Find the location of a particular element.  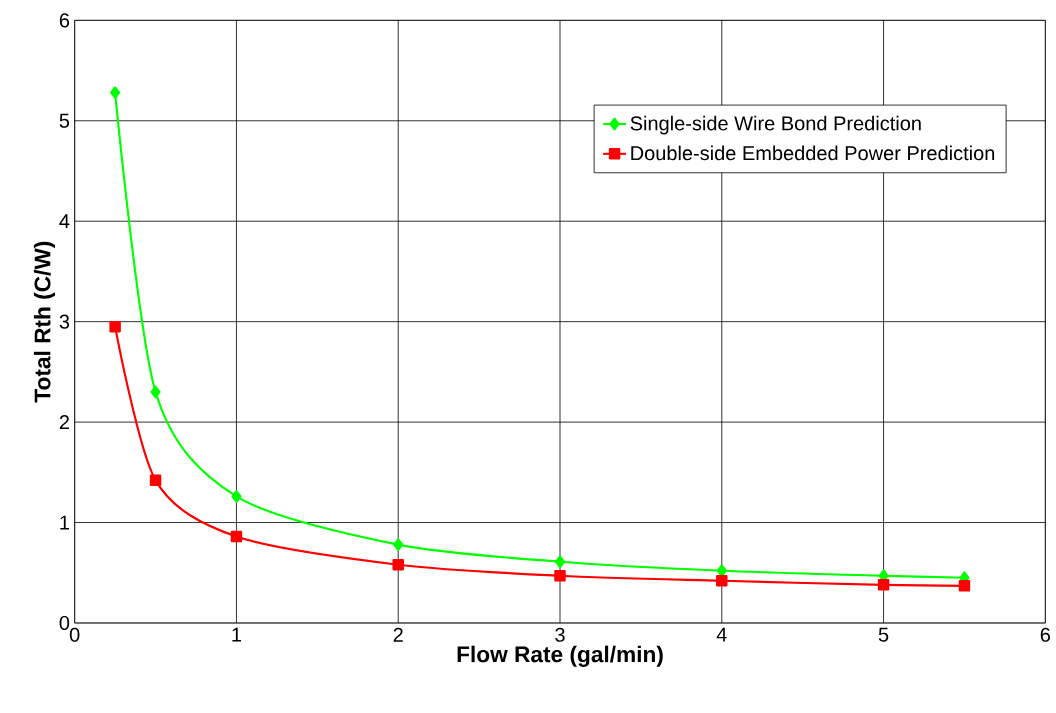

x-tick-label: 6 is located at coordinates (1045, 634).